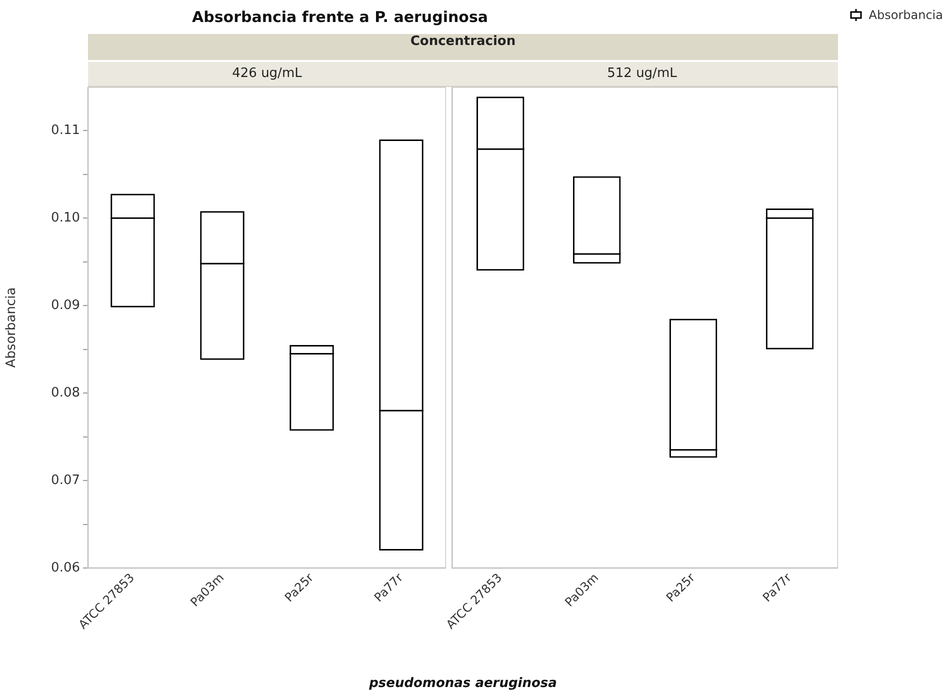 Image resolution: width=949 pixels, height=697 pixels. I want to click on chart-subtitle: 512 ug/mL, so click(642, 74).